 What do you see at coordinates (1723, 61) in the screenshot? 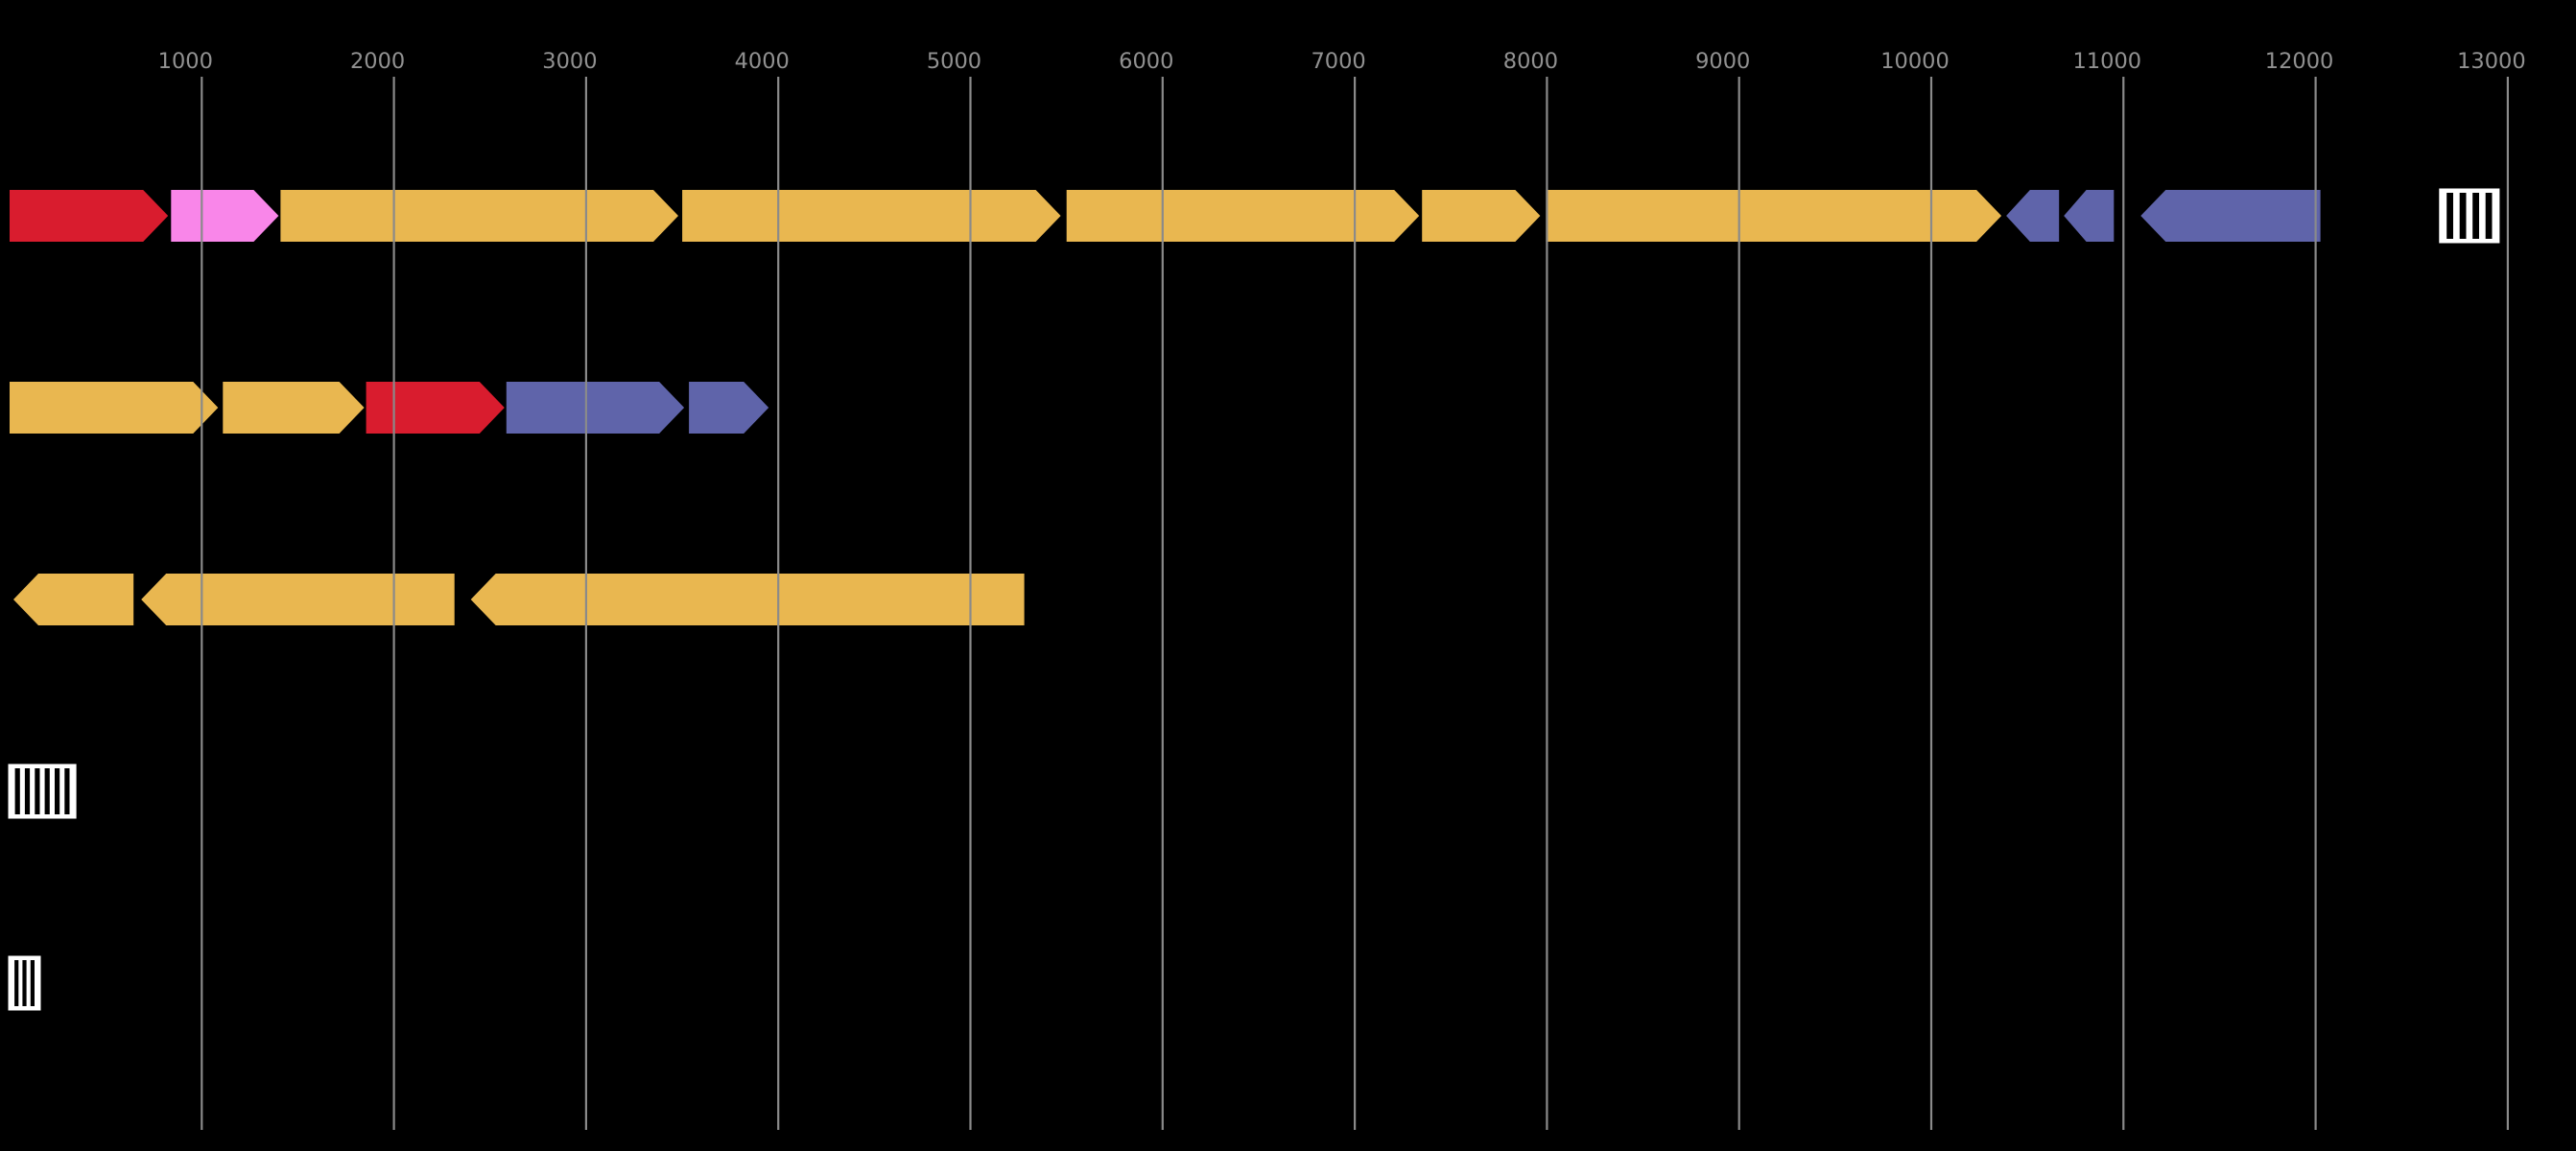
I see `x-tick-label: 9000` at bounding box center [1723, 61].